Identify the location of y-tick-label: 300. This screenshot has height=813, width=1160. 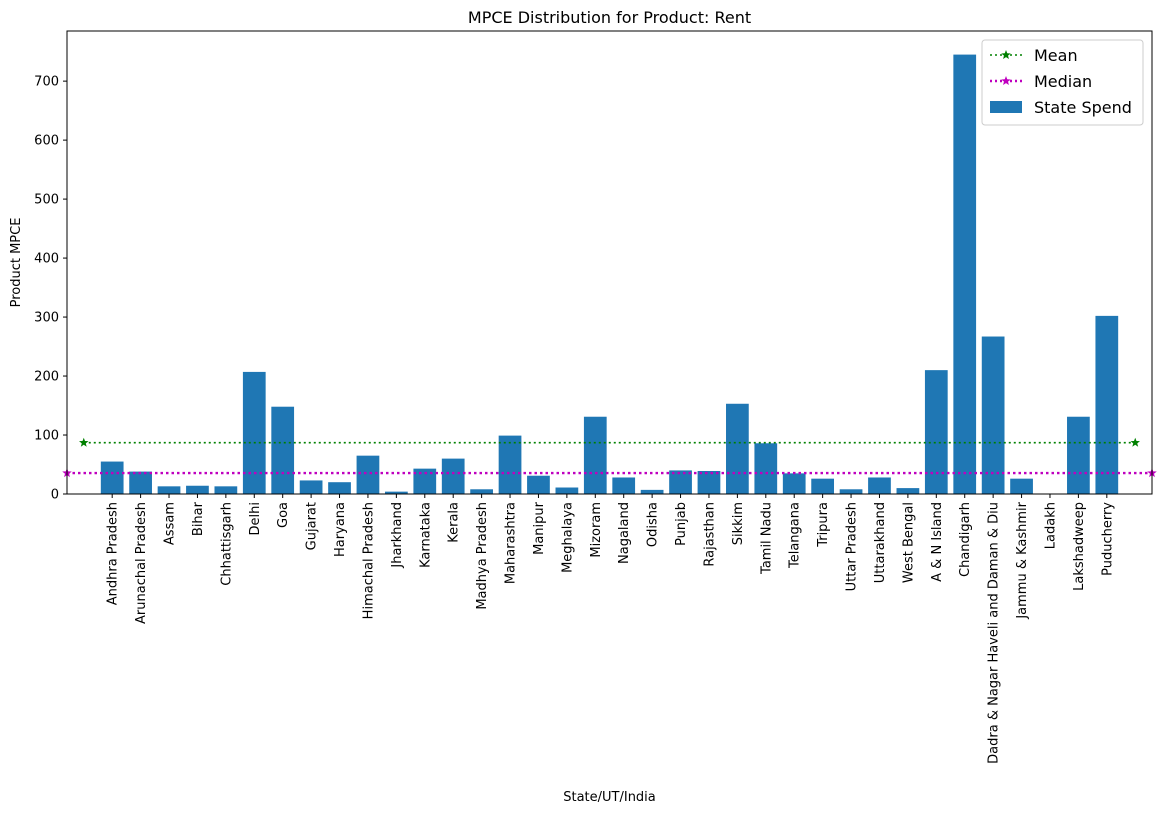
(46, 318).